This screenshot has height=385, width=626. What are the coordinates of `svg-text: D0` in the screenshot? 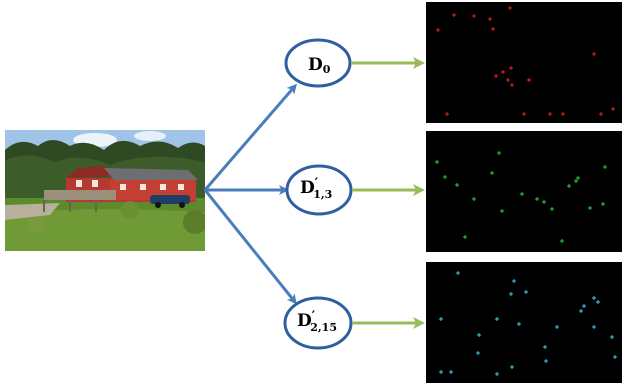 It's located at (319, 65).